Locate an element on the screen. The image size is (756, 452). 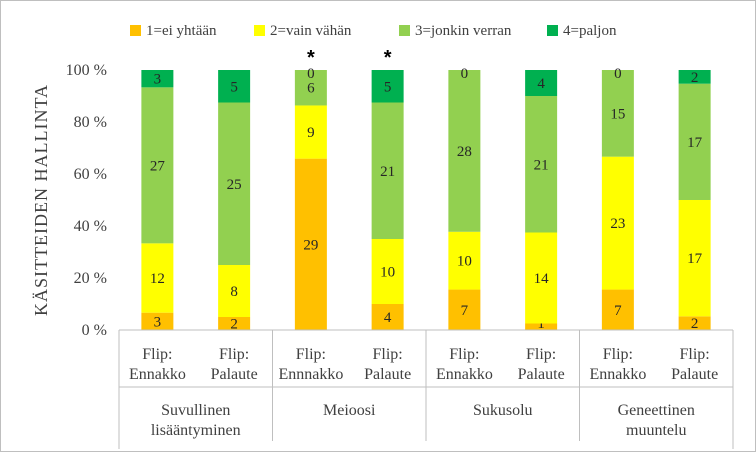
data-label: 9 is located at coordinates (311, 133).